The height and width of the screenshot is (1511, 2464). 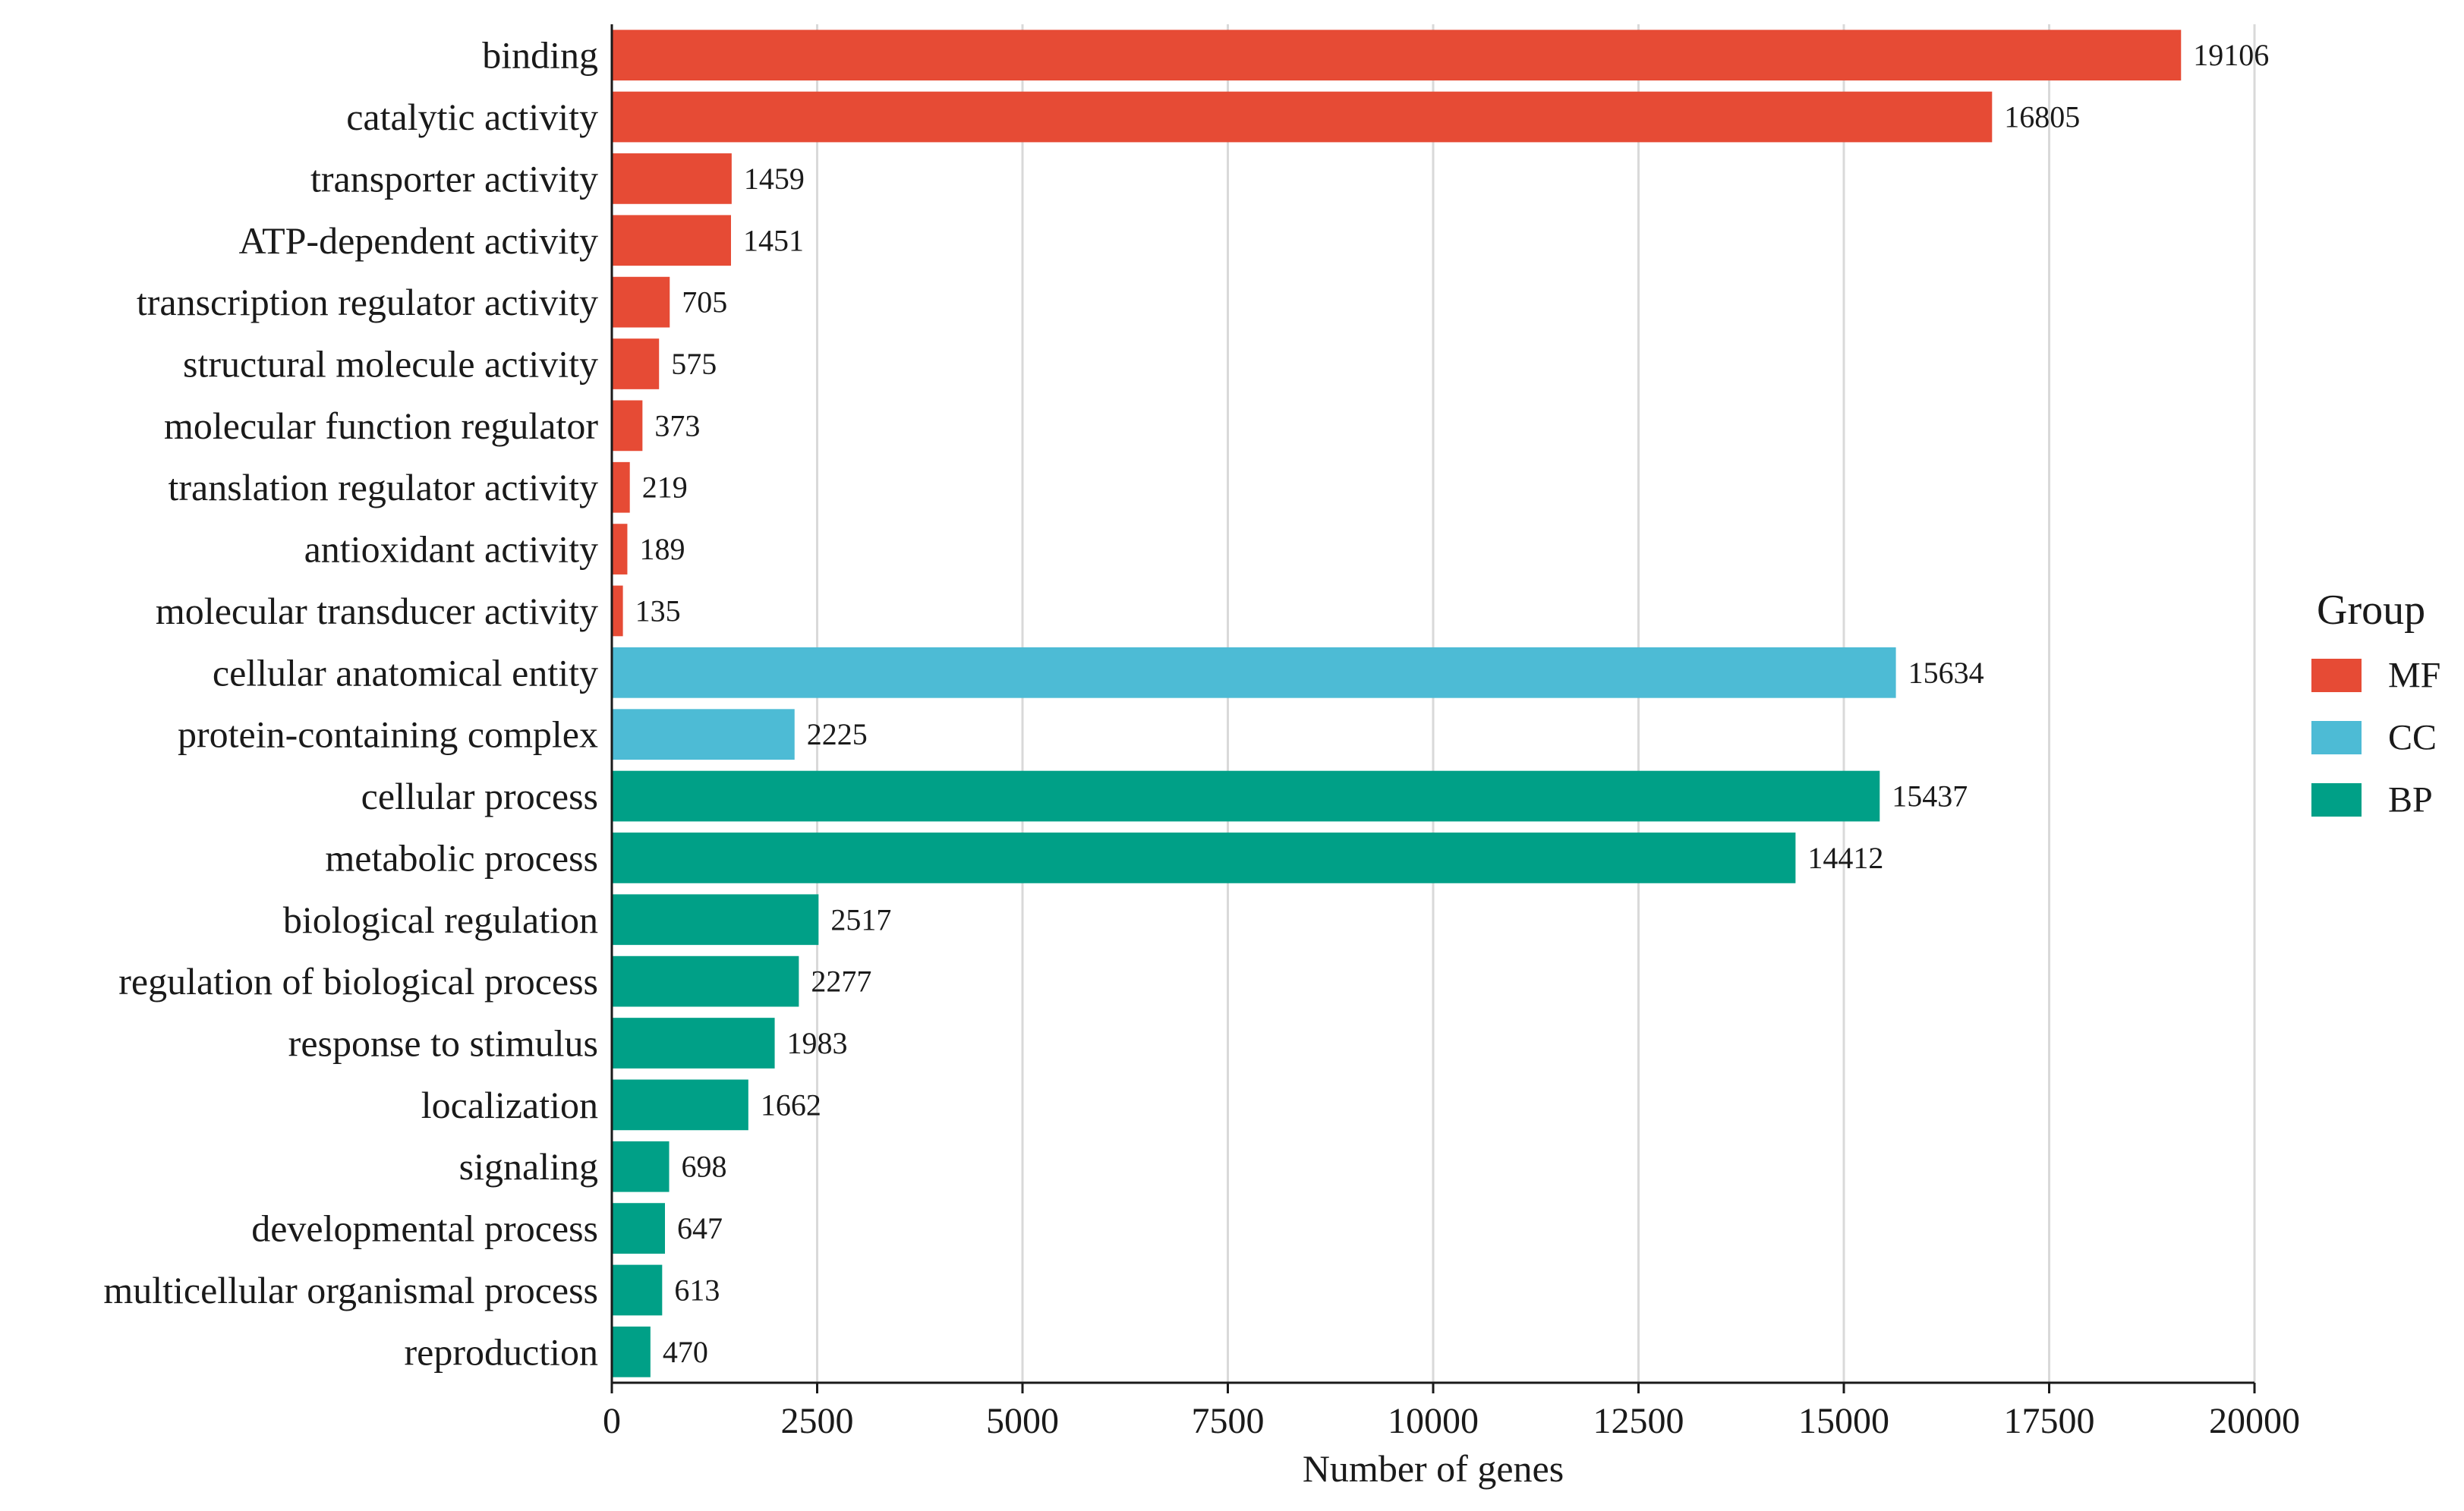 I want to click on category-label: molecular transducer activity, so click(x=377, y=611).